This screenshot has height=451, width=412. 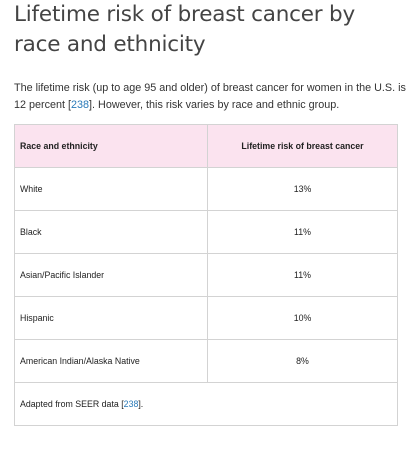 I want to click on race-cell: American Indian/Alaska Native, so click(x=111, y=361).